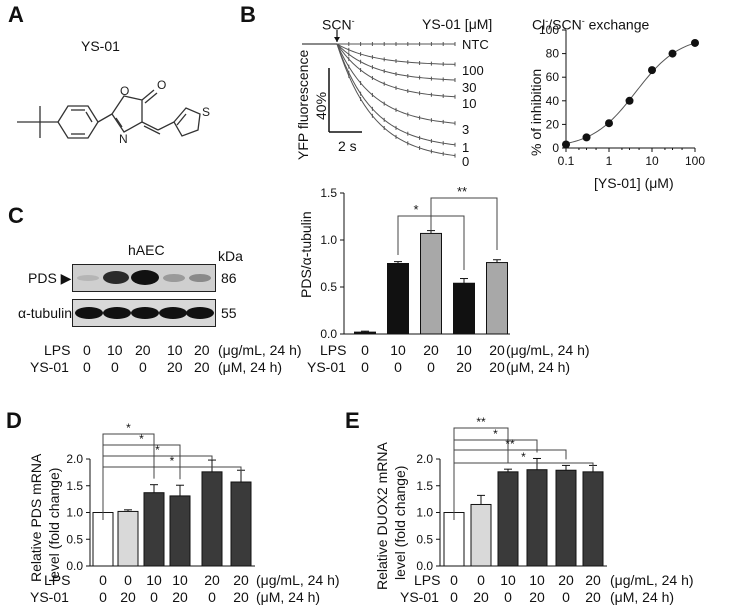 The height and width of the screenshot is (611, 737). What do you see at coordinates (229, 313) in the screenshot?
I see `blot-kda-55: 55` at bounding box center [229, 313].